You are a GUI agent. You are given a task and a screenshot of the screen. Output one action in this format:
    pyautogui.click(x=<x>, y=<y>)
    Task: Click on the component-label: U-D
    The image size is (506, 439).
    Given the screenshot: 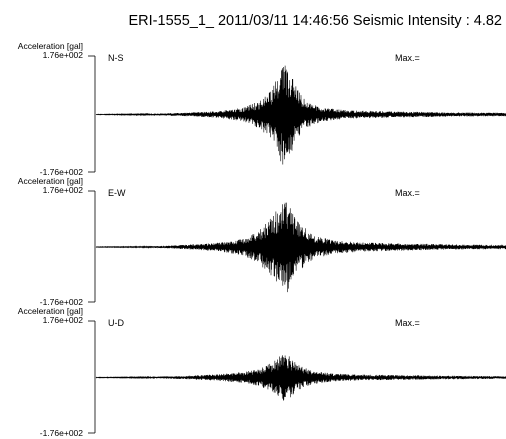 What is the action you would take?
    pyautogui.click(x=116, y=323)
    